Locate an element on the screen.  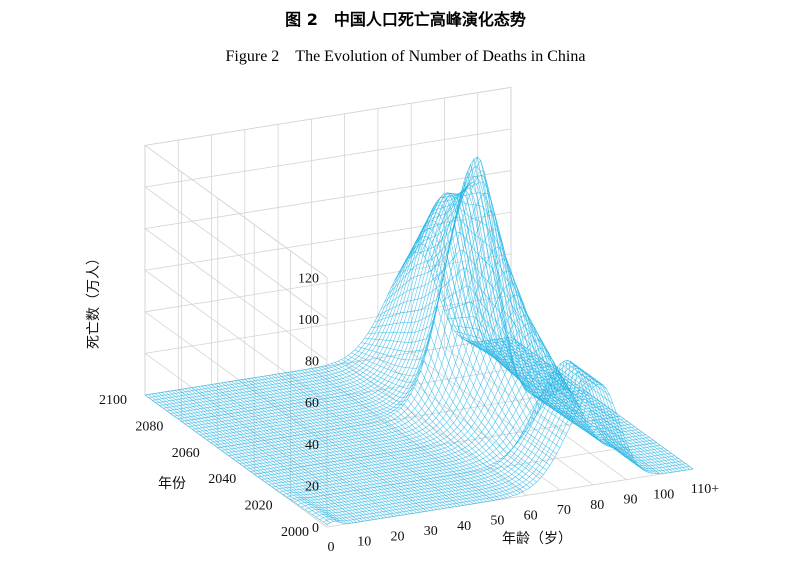
x-tick-label: 80 is located at coordinates (597, 505).